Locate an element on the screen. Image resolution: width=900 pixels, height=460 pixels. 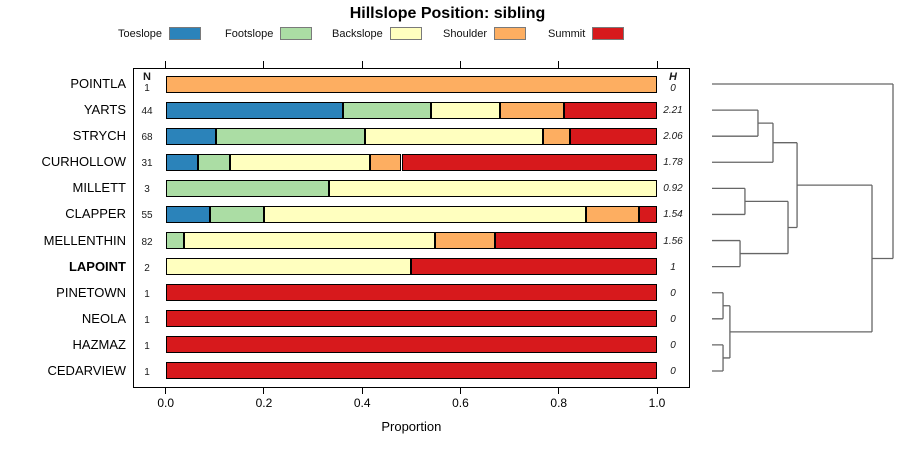
row-label-cedarview: CEDARVIEW is located at coordinates (87, 370).